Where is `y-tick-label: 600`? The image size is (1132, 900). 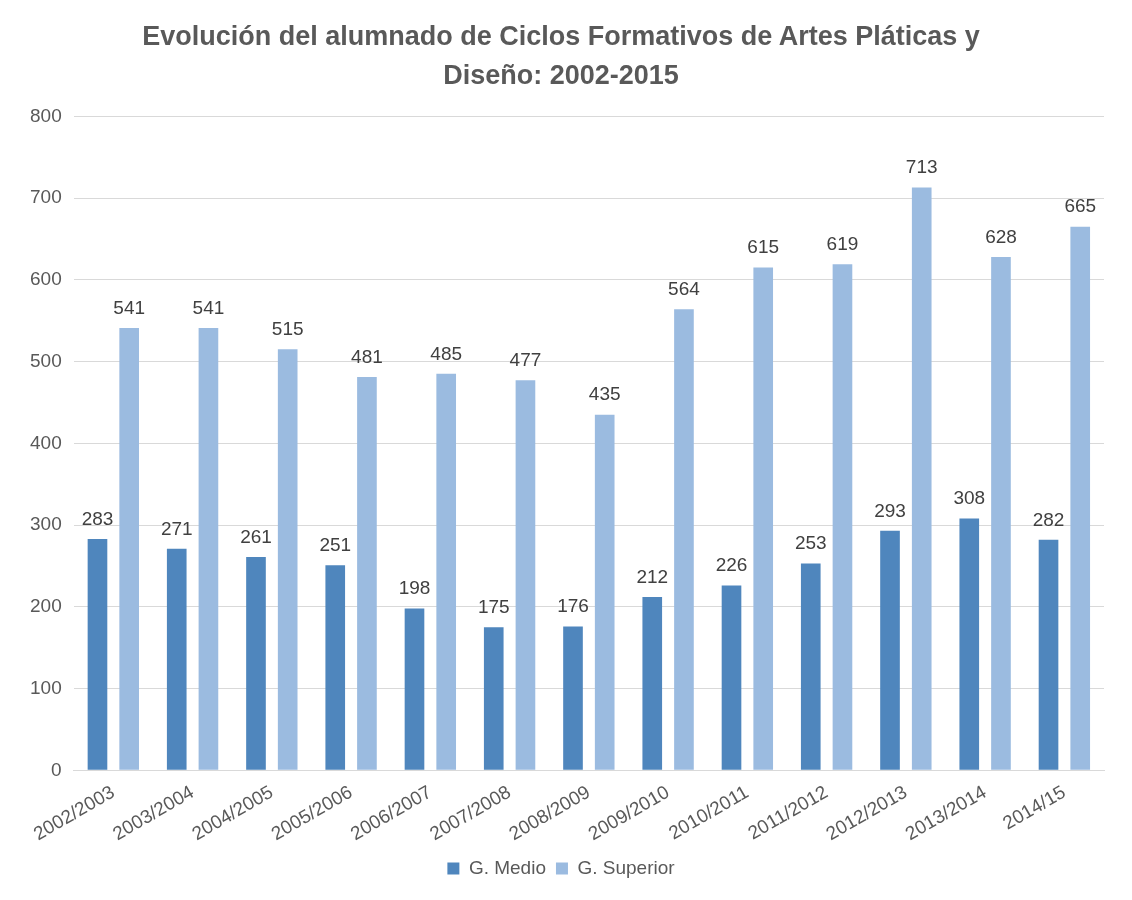 y-tick-label: 600 is located at coordinates (46, 279).